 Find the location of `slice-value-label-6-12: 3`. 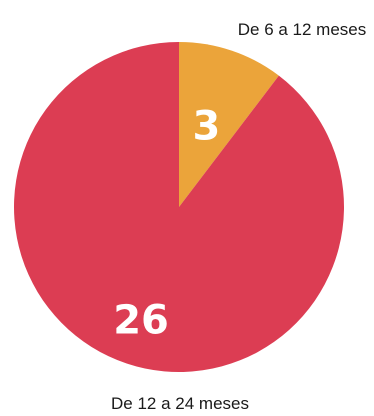

slice-value-label-6-12: 3 is located at coordinates (206, 127).